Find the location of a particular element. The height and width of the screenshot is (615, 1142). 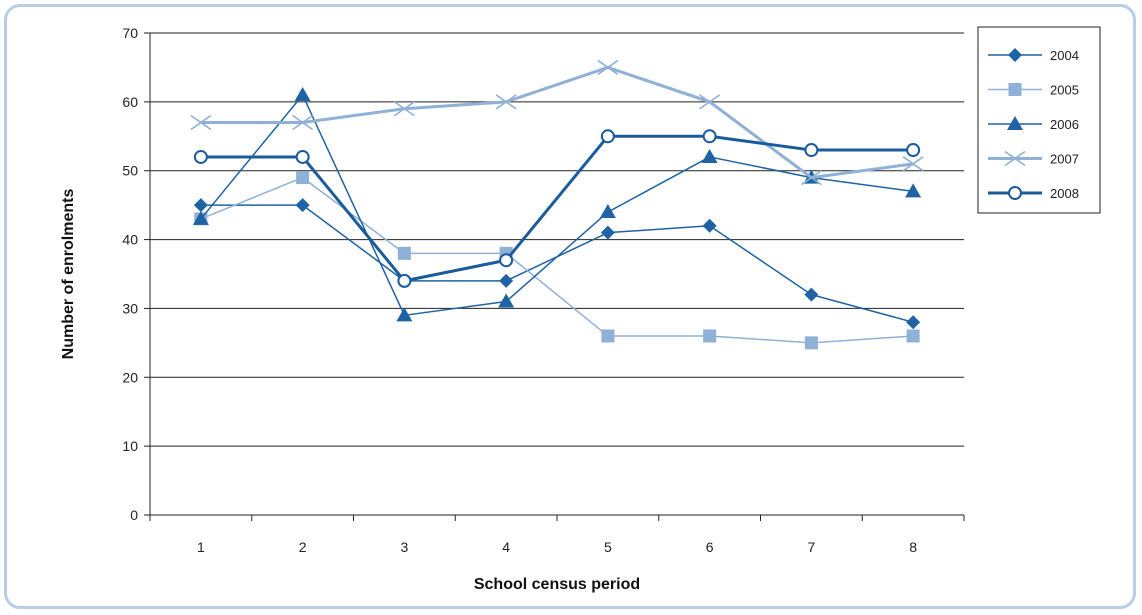

legend-box is located at coordinates (1039, 120).